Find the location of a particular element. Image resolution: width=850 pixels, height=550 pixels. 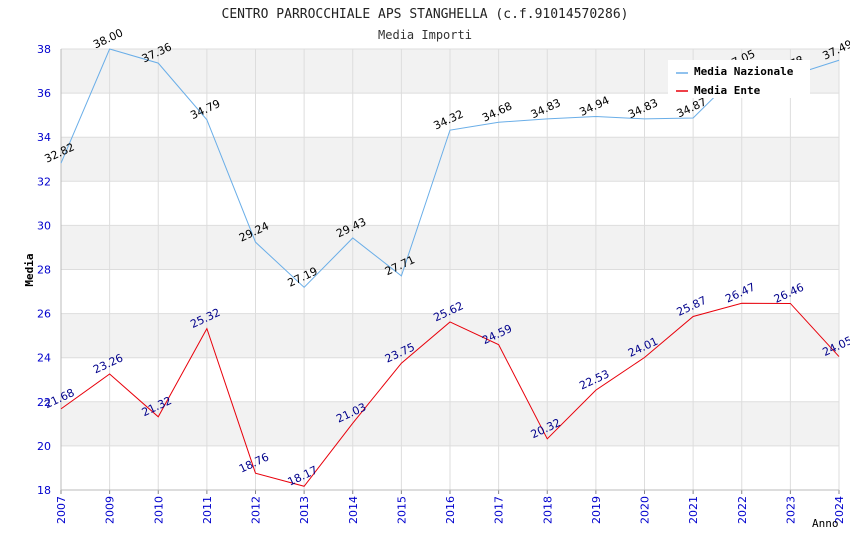

data-label-media-ente-2023: 26.46 is located at coordinates (789, 293).